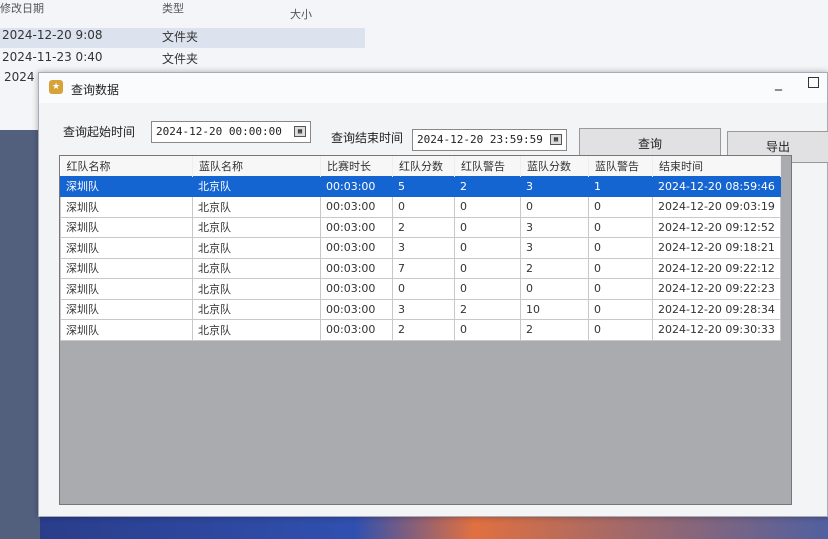  I want to click on start-time-picker: 2024-12-20 00:00:00 ▦, so click(231, 132).